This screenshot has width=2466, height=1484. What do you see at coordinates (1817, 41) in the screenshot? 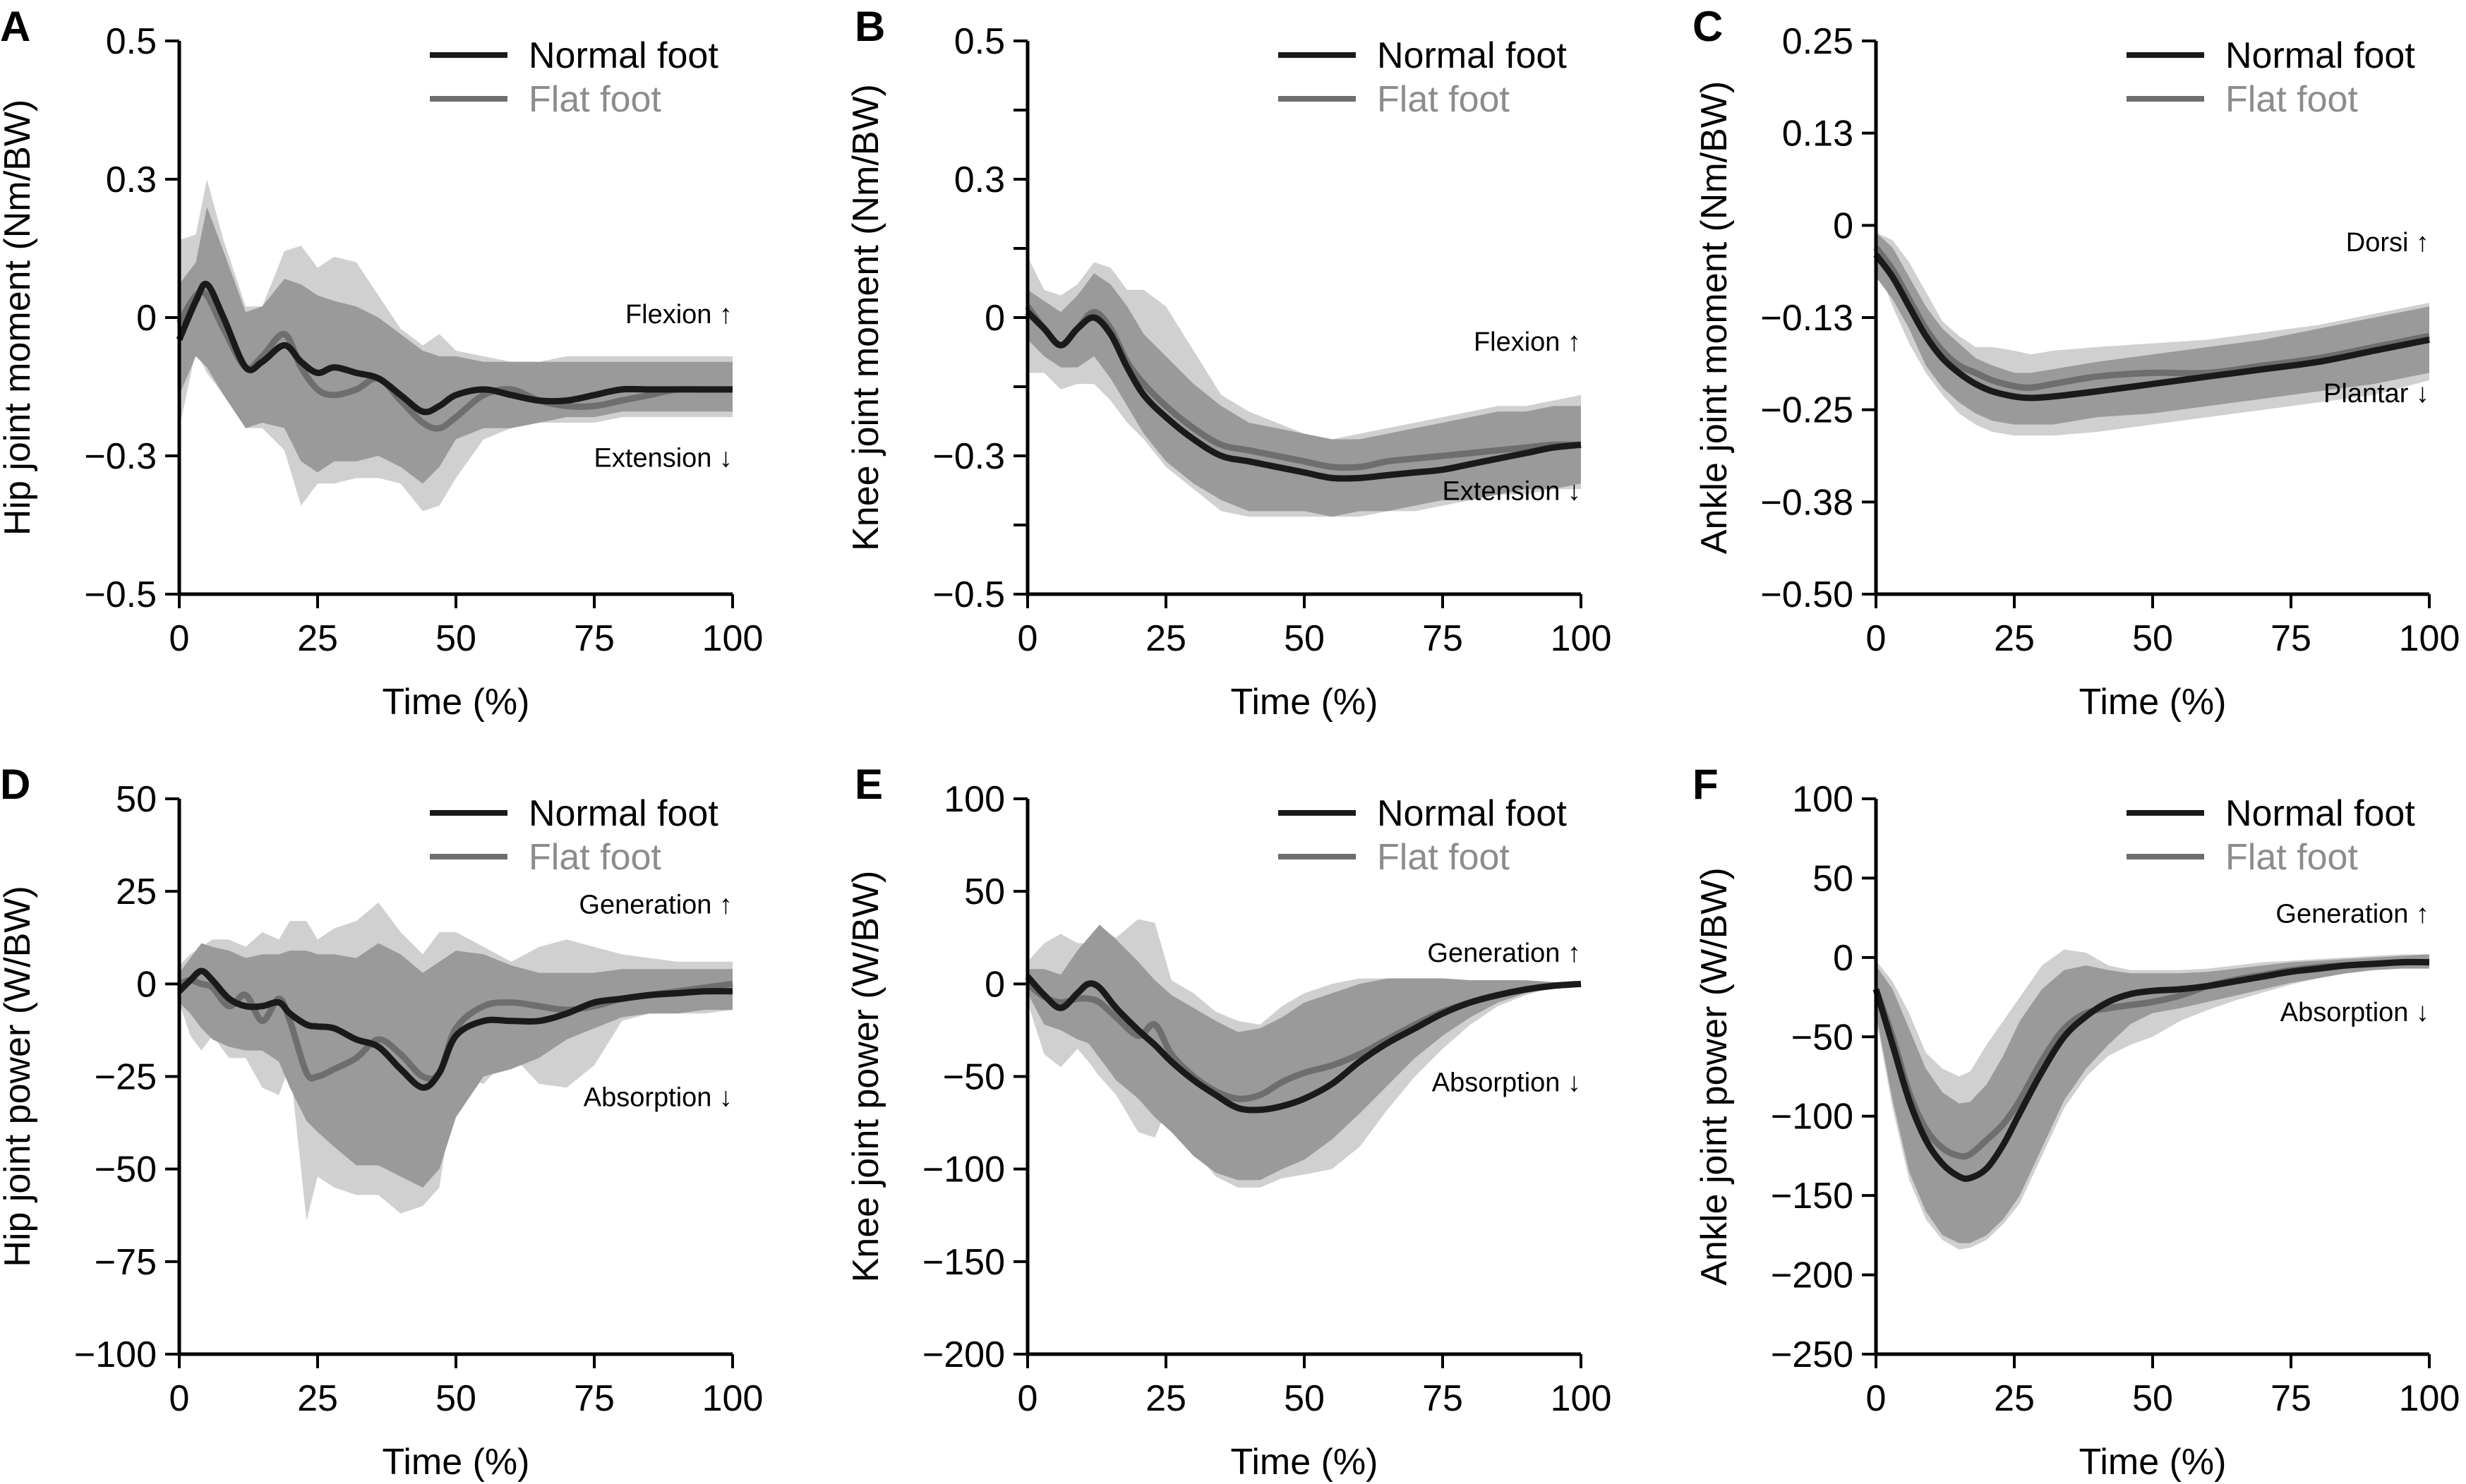
I see `y-tick-label: 0.25` at bounding box center [1817, 41].